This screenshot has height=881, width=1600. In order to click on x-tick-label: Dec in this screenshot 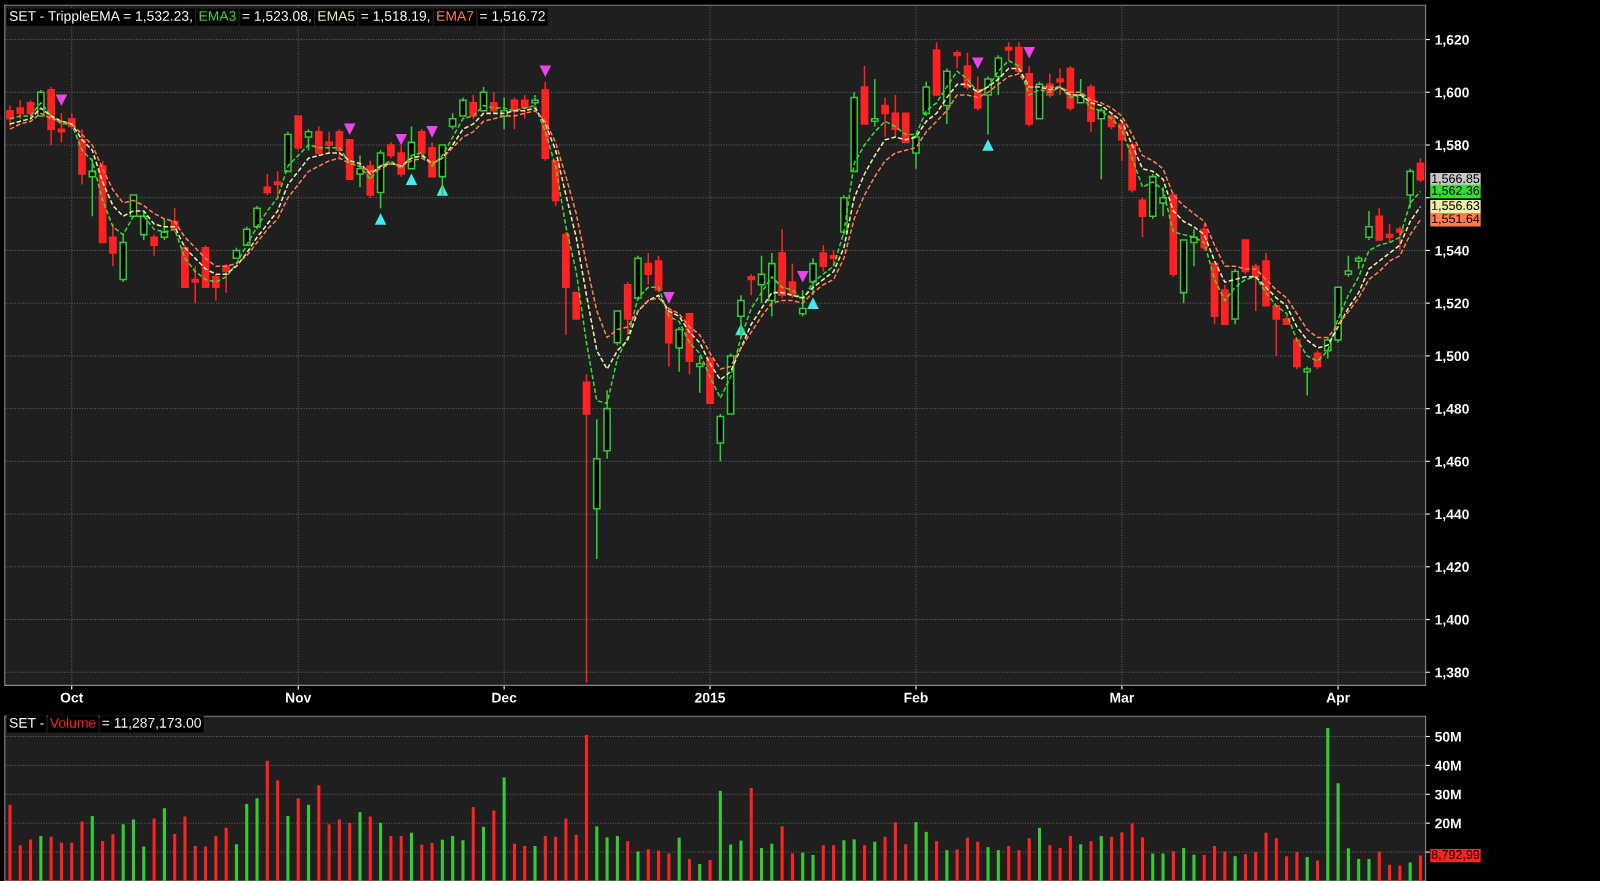, I will do `click(504, 697)`.